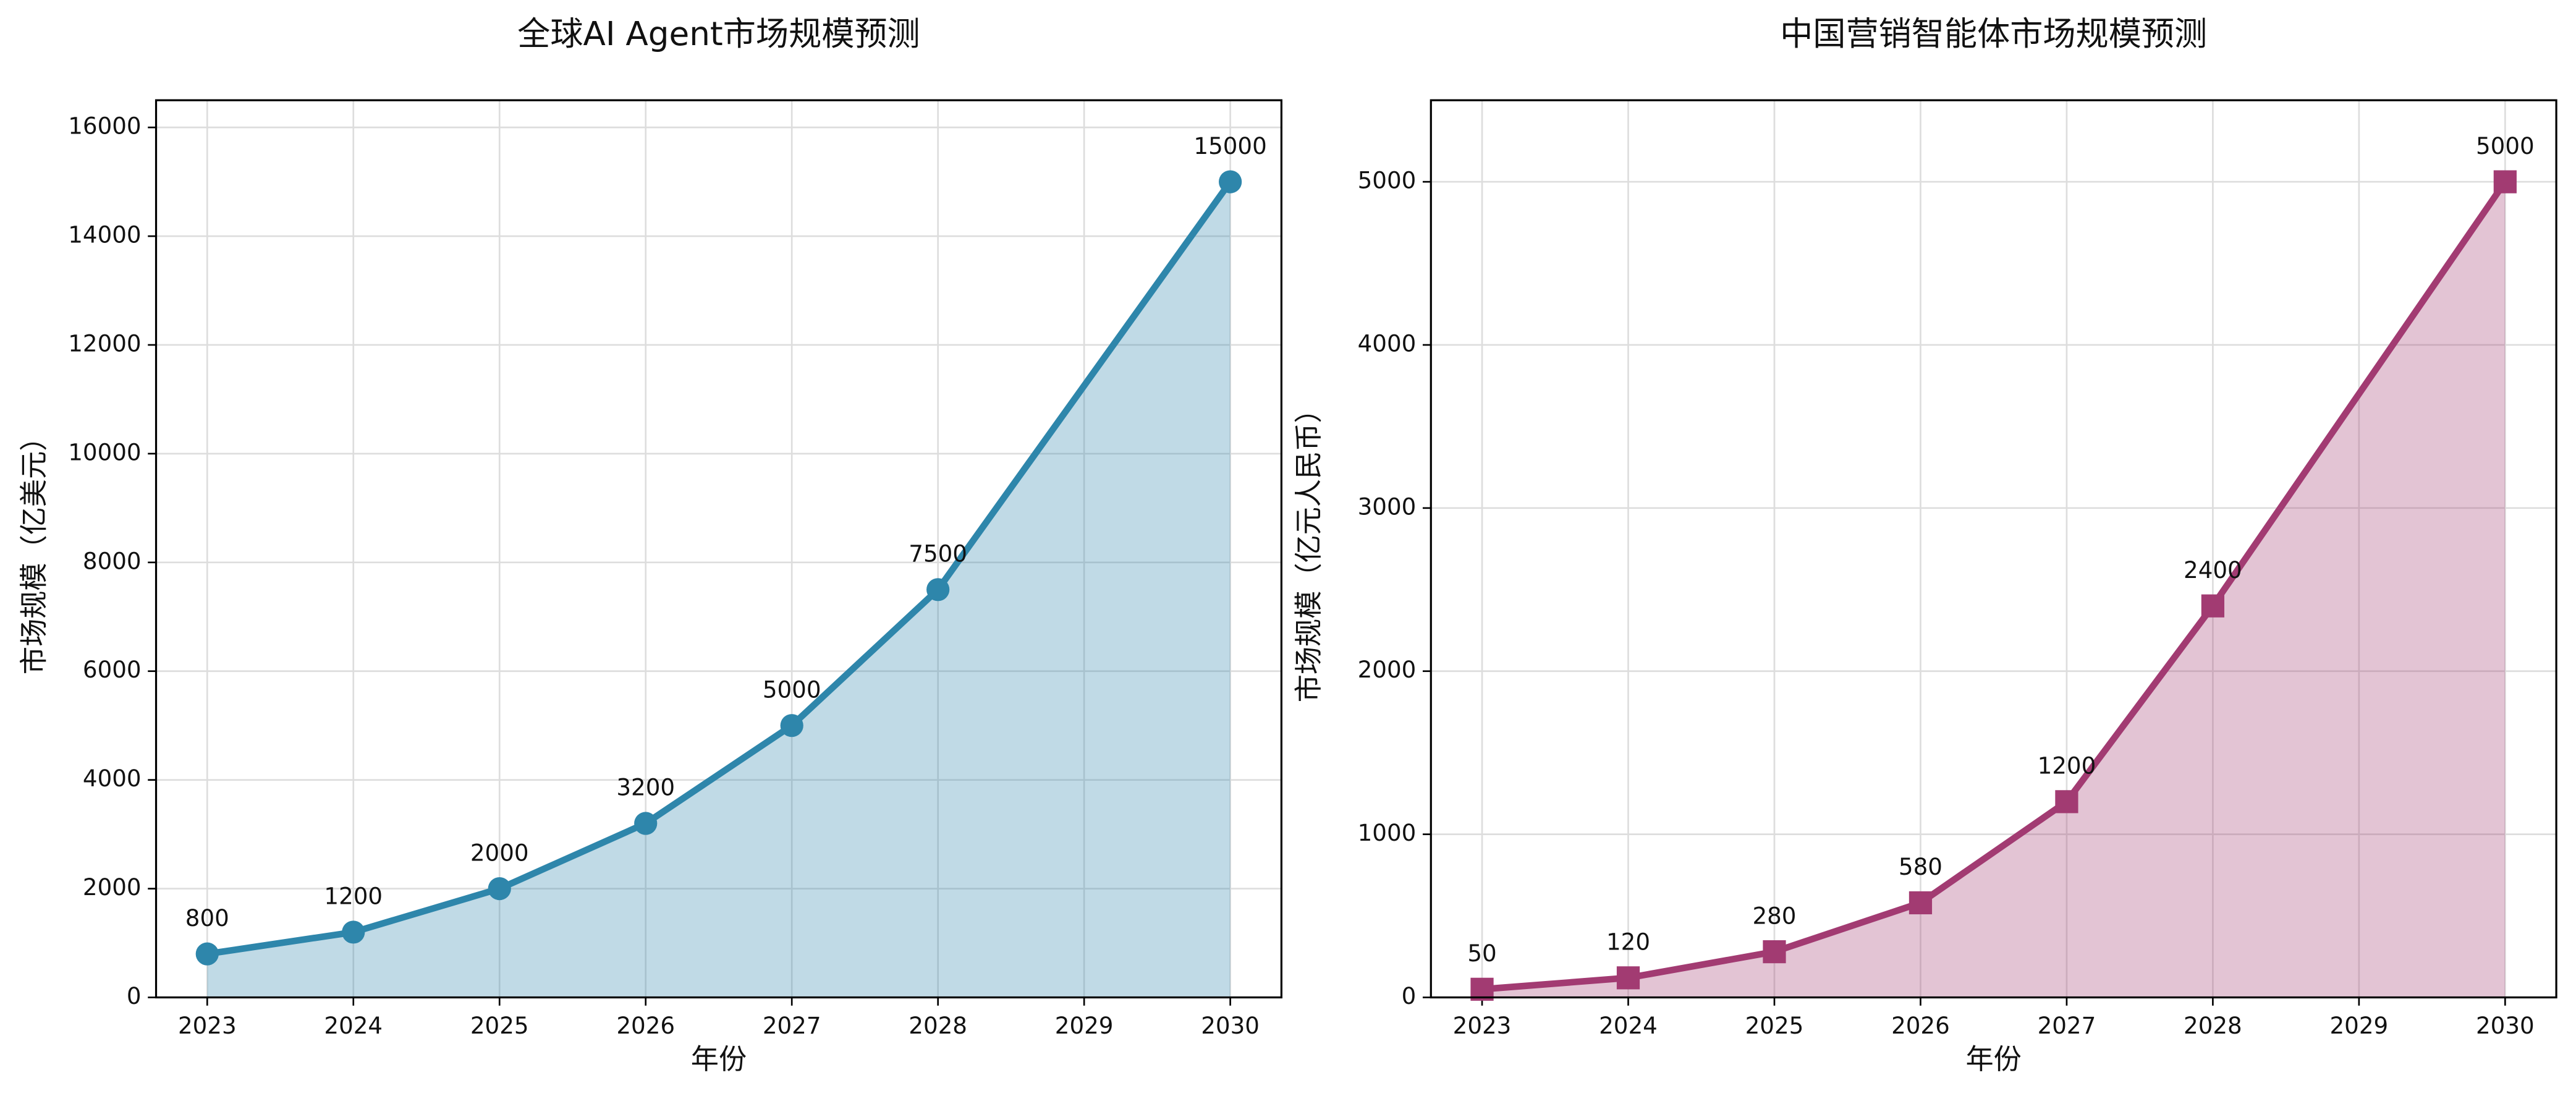  What do you see at coordinates (112, 669) in the screenshot?
I see `y-tick-label: 6000` at bounding box center [112, 669].